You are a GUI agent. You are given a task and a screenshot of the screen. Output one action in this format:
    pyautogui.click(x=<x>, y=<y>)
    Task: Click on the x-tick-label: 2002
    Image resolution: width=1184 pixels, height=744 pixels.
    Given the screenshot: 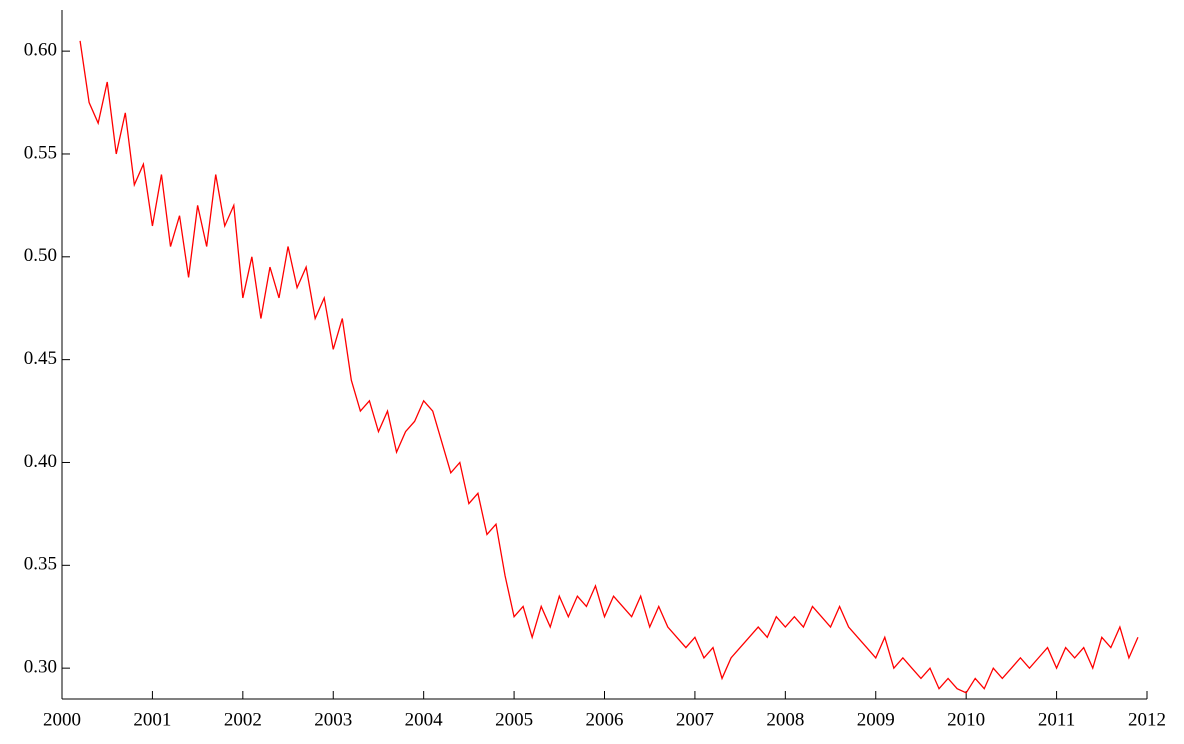 What is the action you would take?
    pyautogui.click(x=243, y=719)
    